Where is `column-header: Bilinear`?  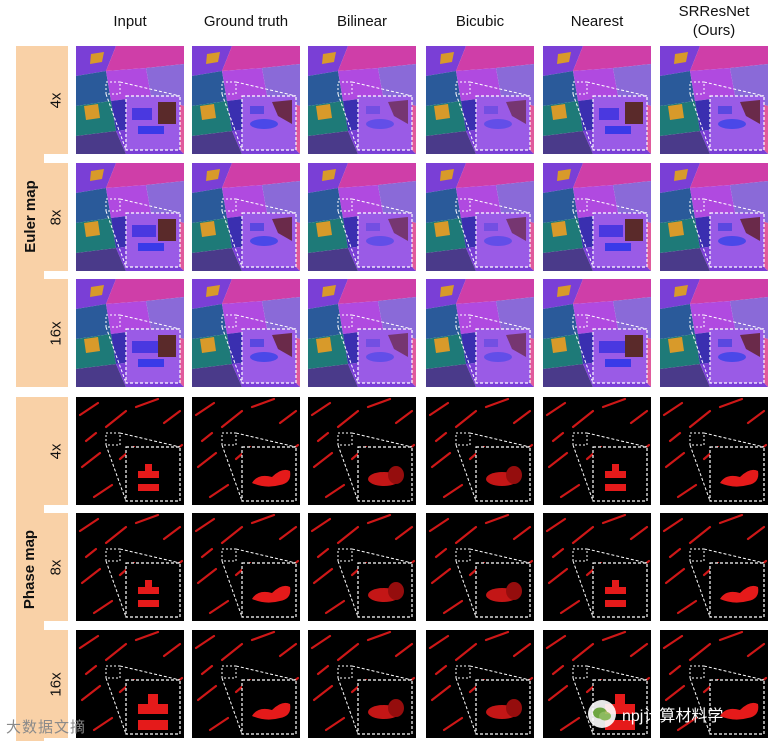 column-header: Bilinear is located at coordinates (362, 21).